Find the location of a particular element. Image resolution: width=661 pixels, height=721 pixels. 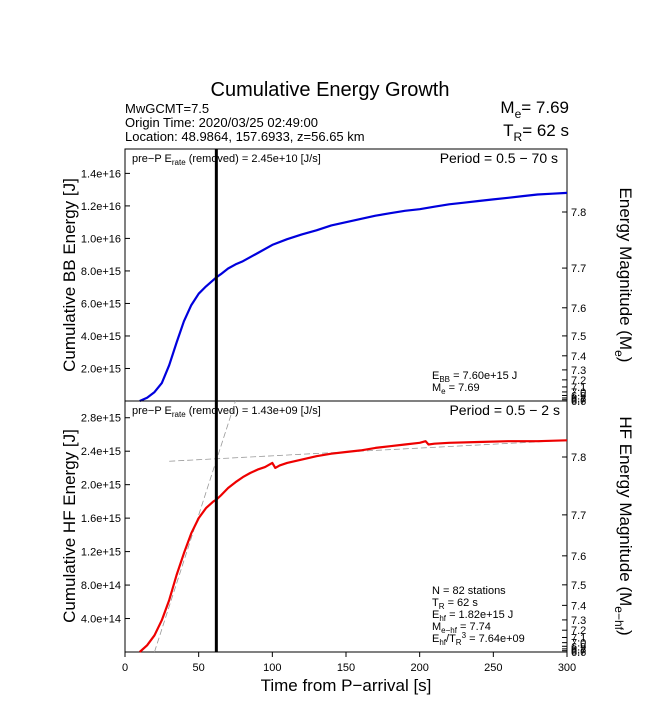

hf-y-tick-label: 1.6e+15 is located at coordinates (101, 519).